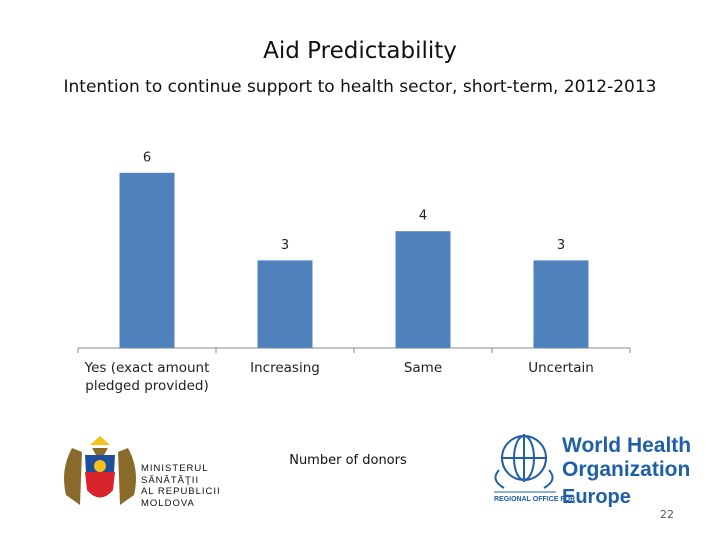 This screenshot has height=540, width=720. What do you see at coordinates (168, 503) in the screenshot?
I see `ministry-line: MOLDOVA` at bounding box center [168, 503].